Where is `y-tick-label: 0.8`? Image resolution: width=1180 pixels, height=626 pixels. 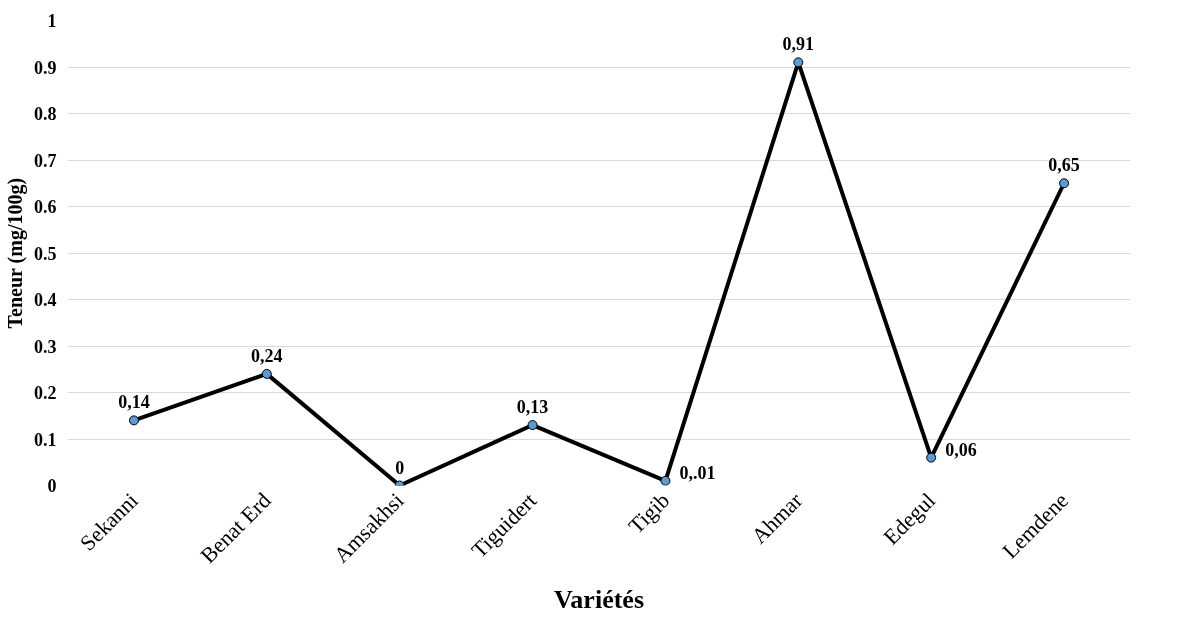 y-tick-label: 0.8 is located at coordinates (45, 114).